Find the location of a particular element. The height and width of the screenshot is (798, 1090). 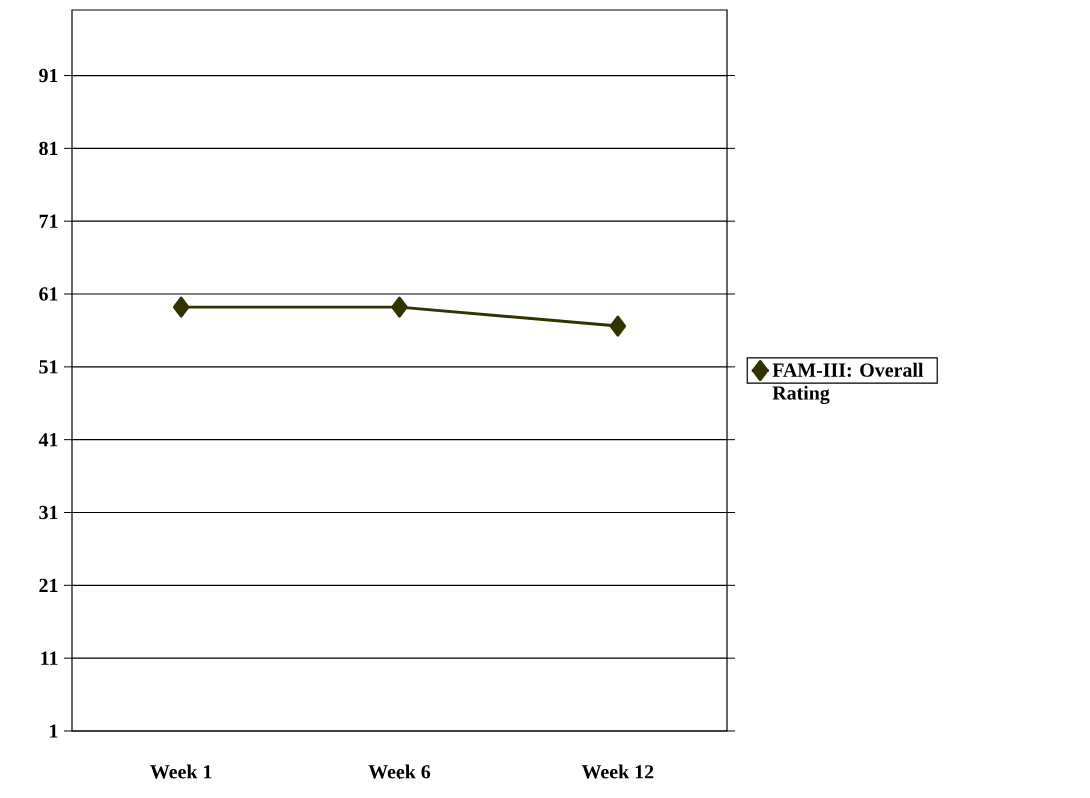

y-tick-label: 41 is located at coordinates (48, 440).